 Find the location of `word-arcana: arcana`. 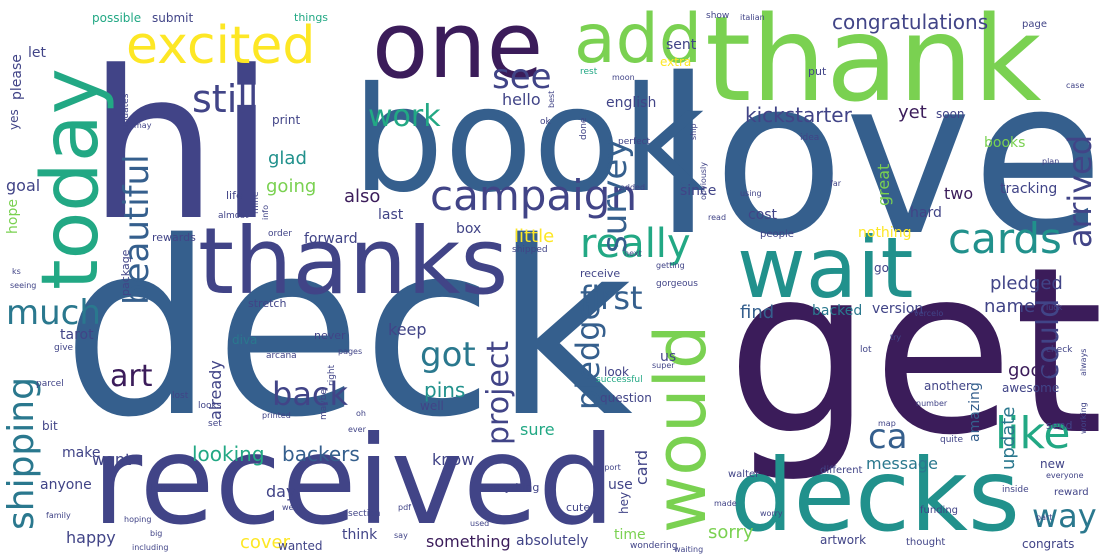

word-arcana: arcana is located at coordinates (281, 356).